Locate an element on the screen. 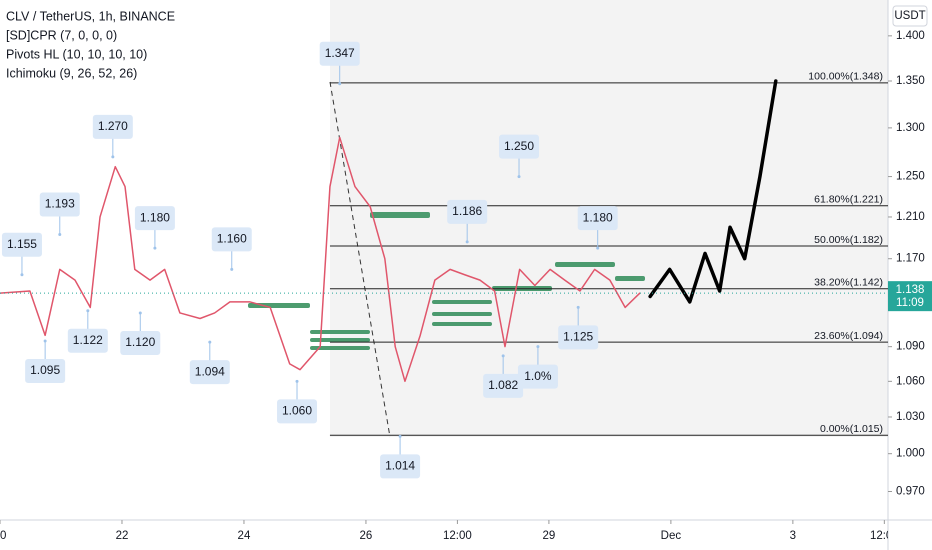 This screenshot has height=550, width=932. x-tick-label: 24 is located at coordinates (244, 536).